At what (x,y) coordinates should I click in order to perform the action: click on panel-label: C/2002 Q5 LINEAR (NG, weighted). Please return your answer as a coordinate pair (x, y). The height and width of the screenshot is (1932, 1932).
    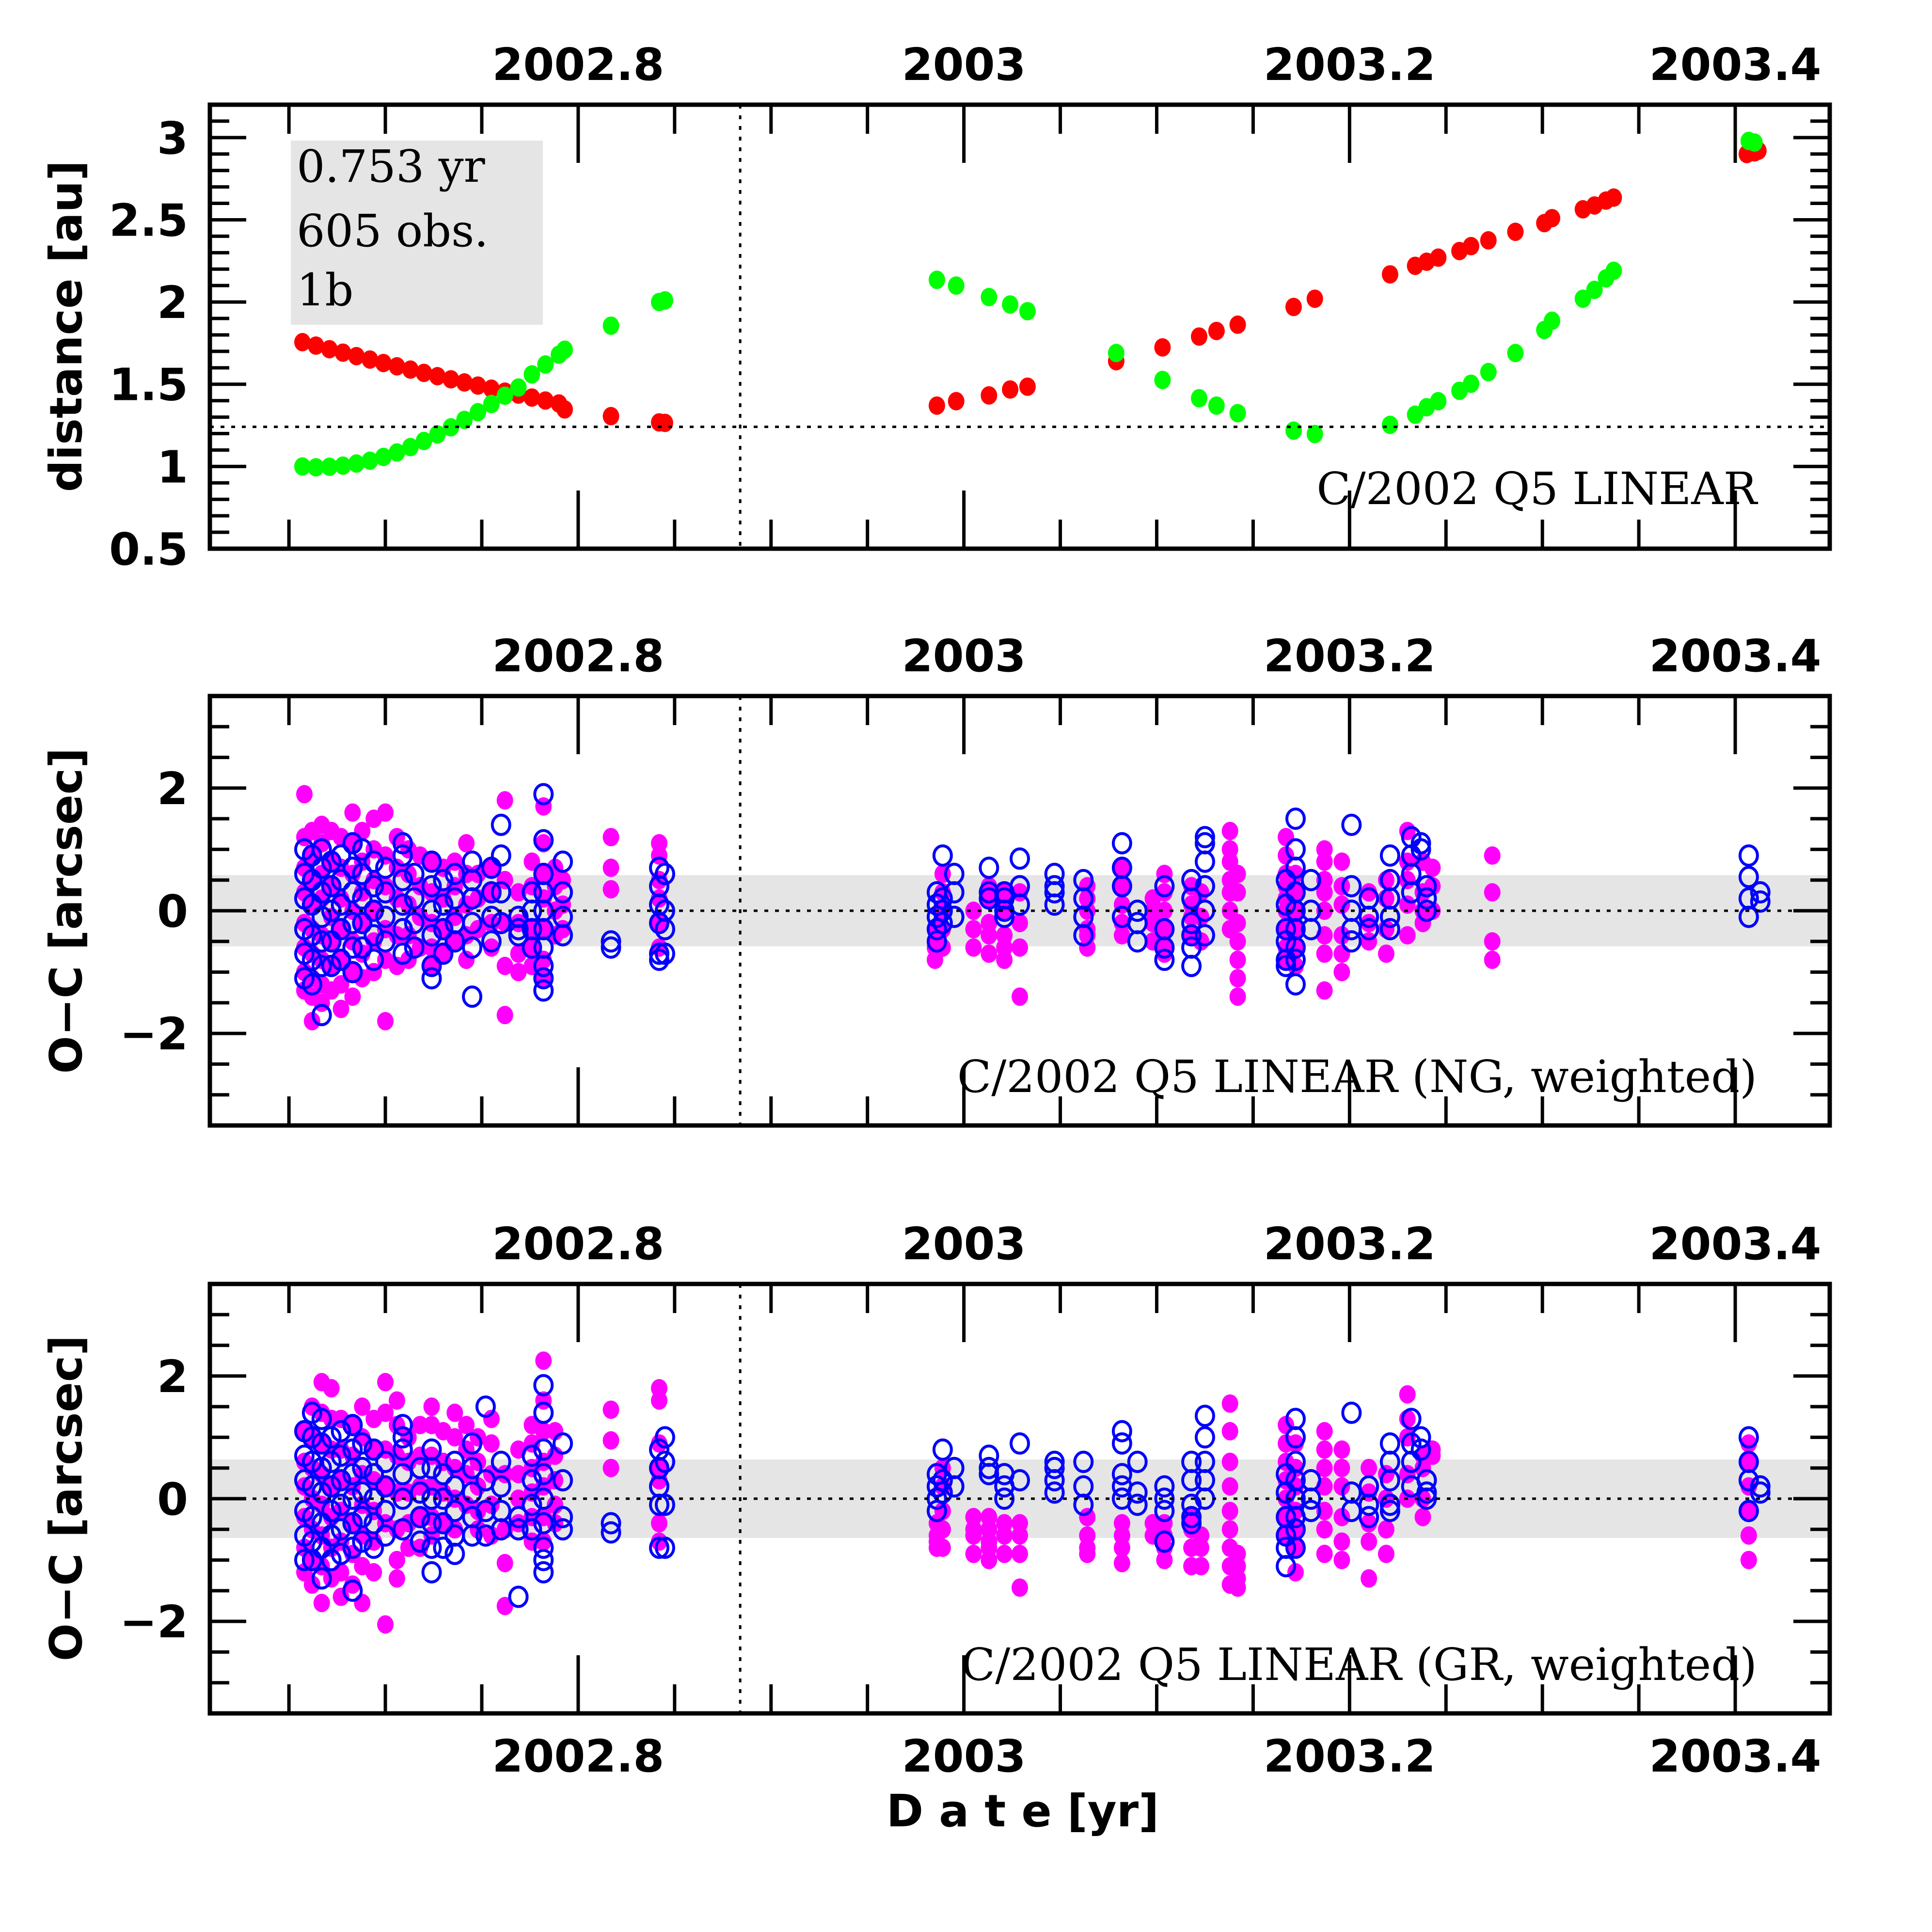
    Looking at the image, I should click on (1357, 1077).